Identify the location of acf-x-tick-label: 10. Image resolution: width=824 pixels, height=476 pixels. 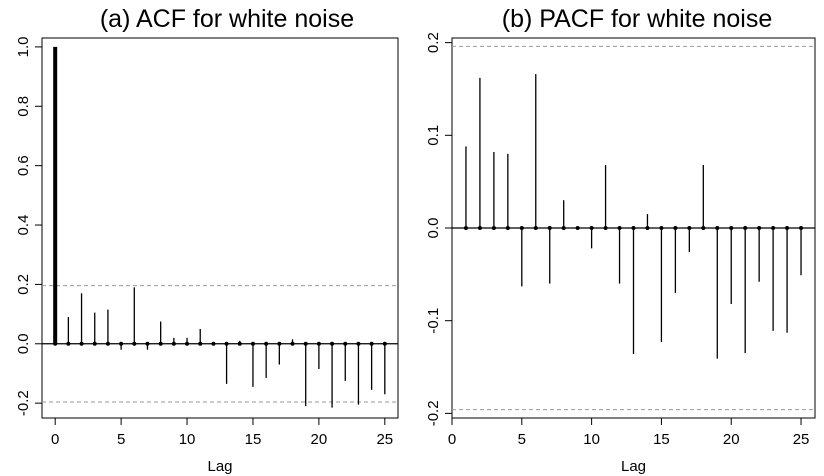
(187, 439).